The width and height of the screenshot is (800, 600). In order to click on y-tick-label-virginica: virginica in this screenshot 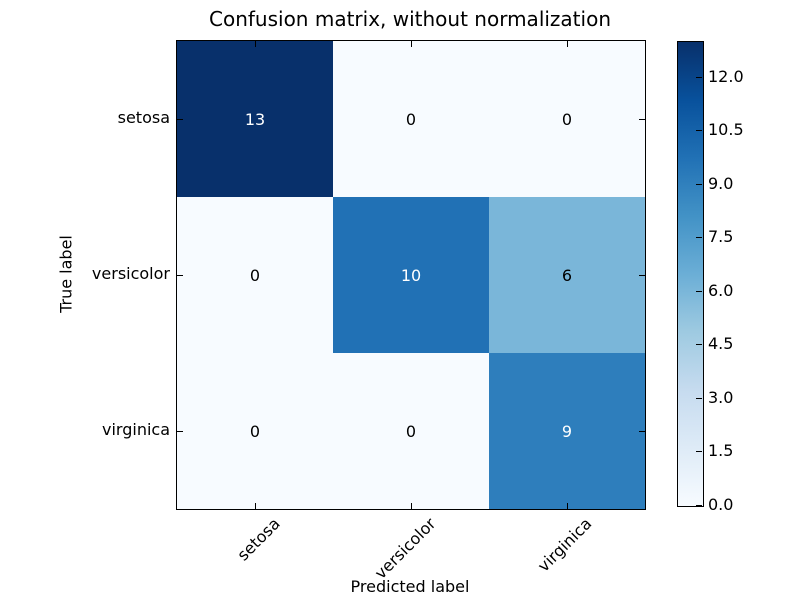, I will do `click(136, 429)`.